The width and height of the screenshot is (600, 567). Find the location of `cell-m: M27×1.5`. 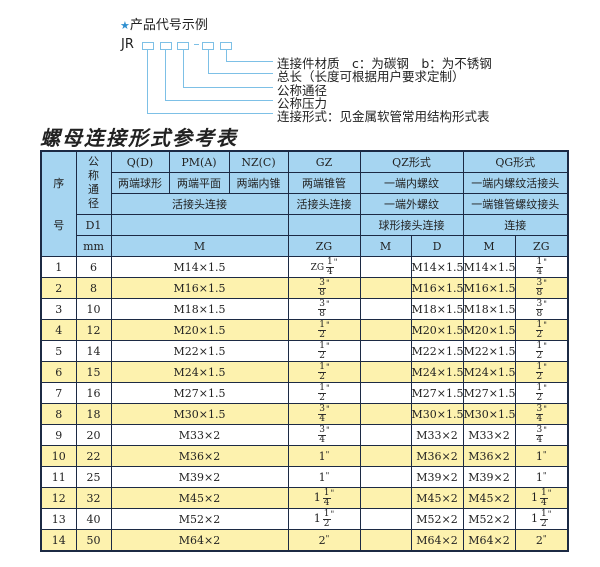

cell-m: M27×1.5 is located at coordinates (199, 393).